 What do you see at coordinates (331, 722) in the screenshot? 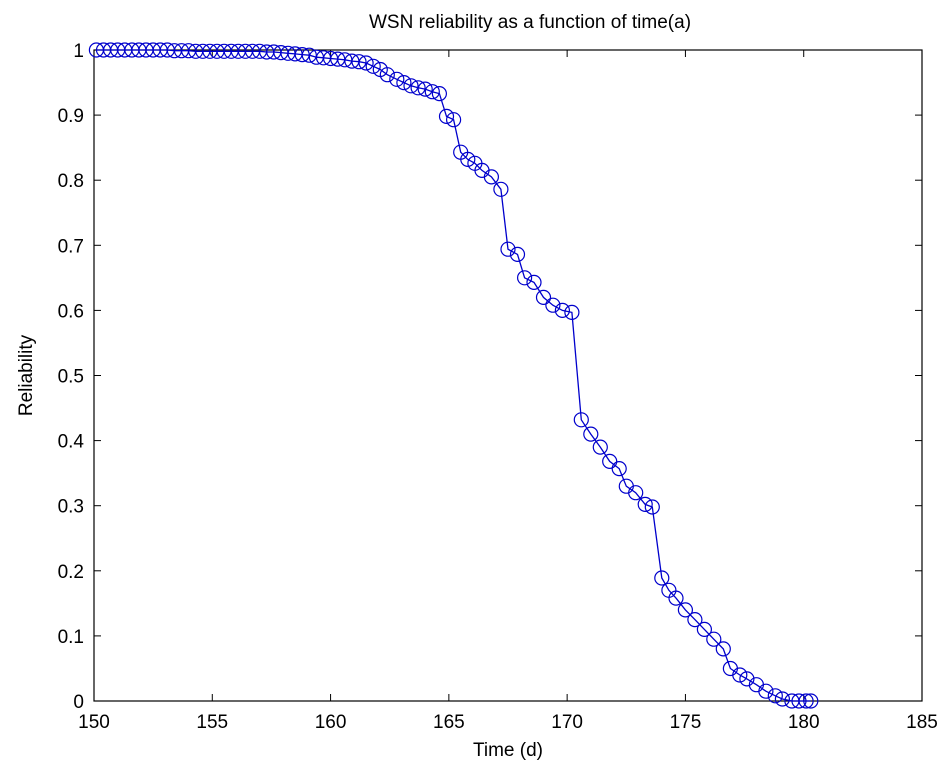
I see `x-tick-label: 160` at bounding box center [331, 722].